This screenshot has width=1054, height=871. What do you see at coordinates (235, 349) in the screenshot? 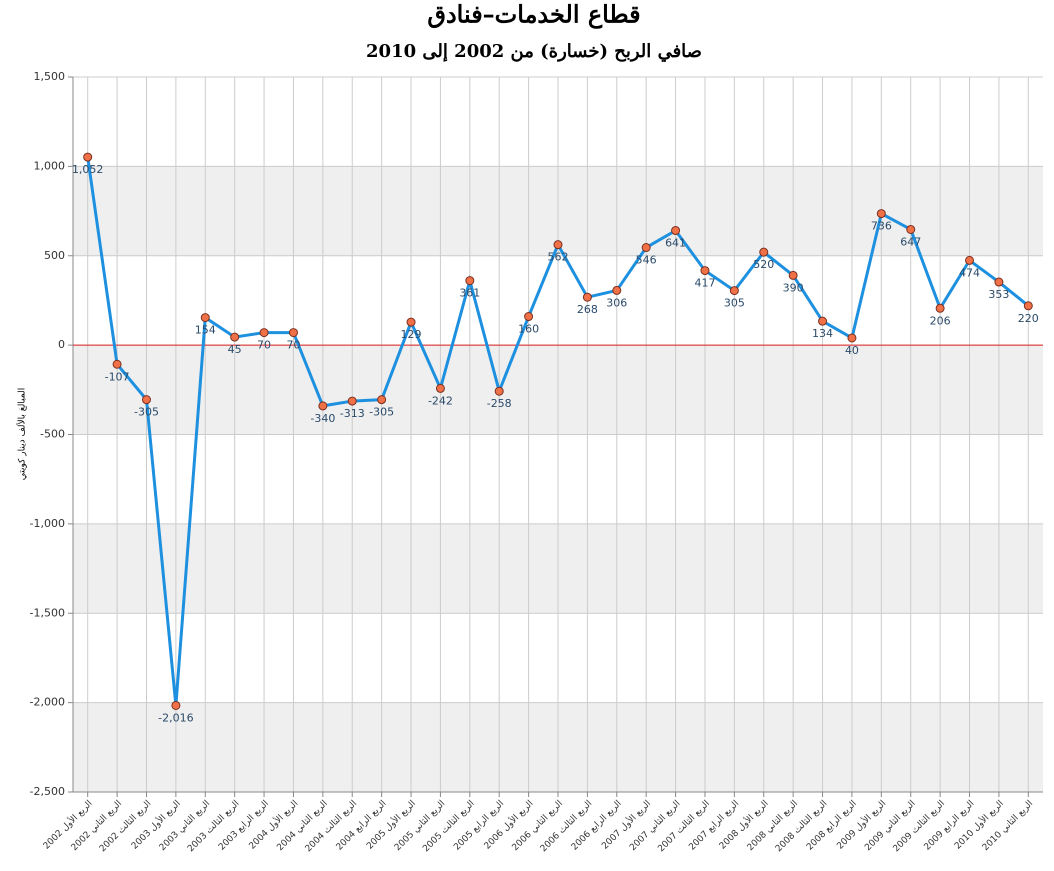
I see `data-label: 45` at bounding box center [235, 349].